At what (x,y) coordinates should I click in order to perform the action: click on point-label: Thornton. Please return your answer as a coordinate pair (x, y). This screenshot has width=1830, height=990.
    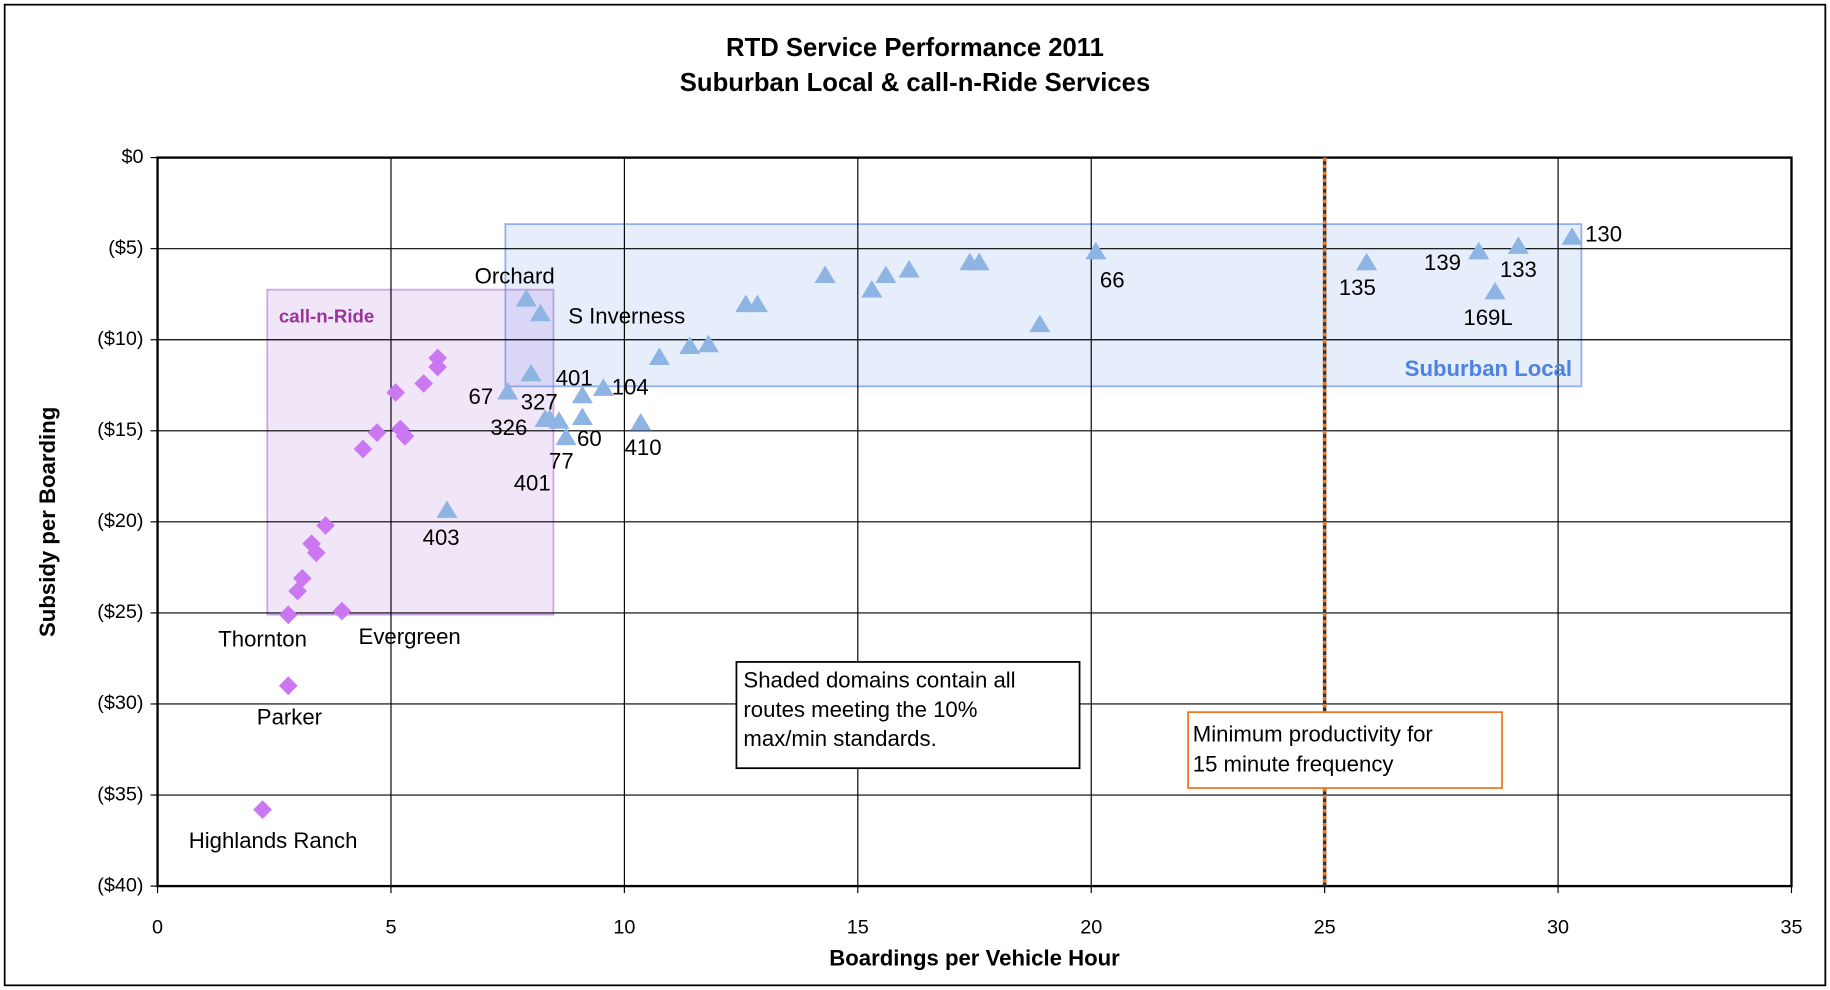
    Looking at the image, I should click on (262, 638).